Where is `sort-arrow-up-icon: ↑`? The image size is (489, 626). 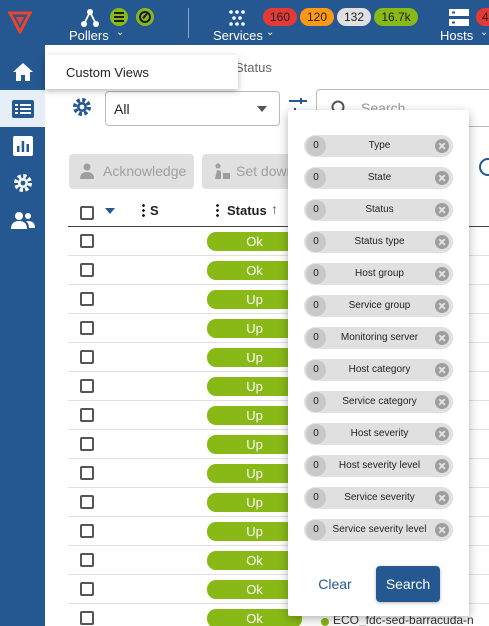
sort-arrow-up-icon: ↑ is located at coordinates (274, 209).